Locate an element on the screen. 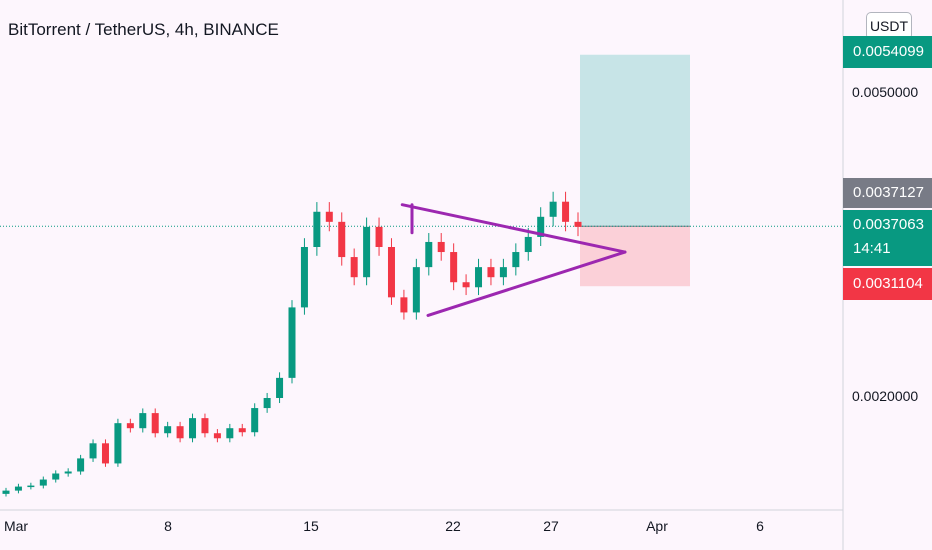  x-tick-label: 22 is located at coordinates (453, 526).